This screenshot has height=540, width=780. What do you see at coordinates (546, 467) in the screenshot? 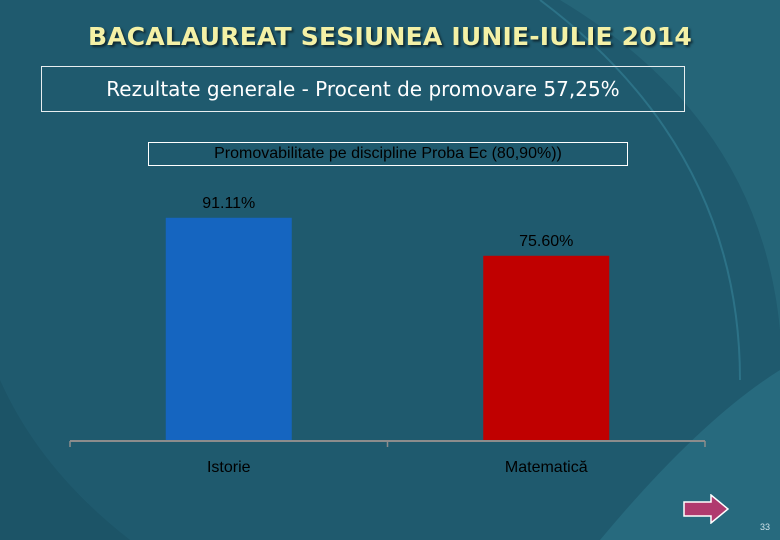
I see `category-label-matematica: Matematică` at bounding box center [546, 467].